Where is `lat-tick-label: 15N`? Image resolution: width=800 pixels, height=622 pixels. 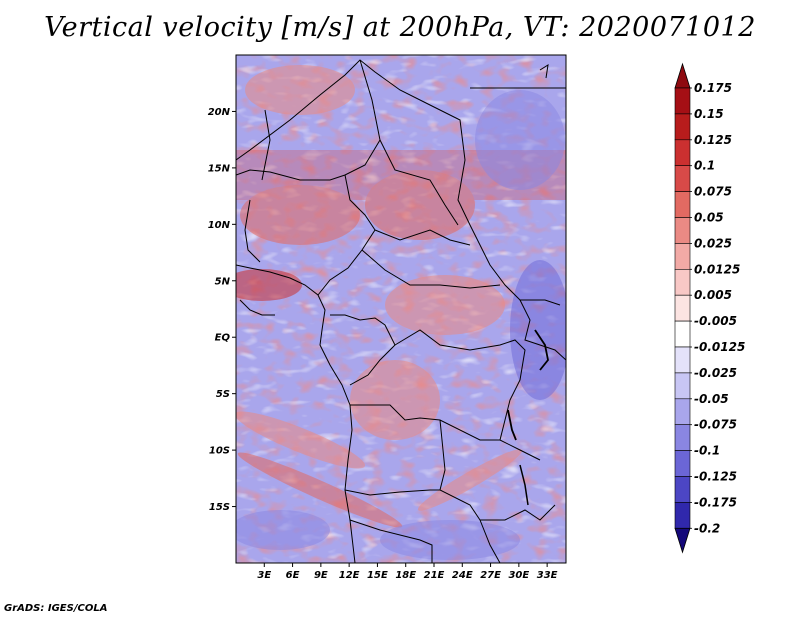
lat-tick-label: 15N is located at coordinates (219, 168).